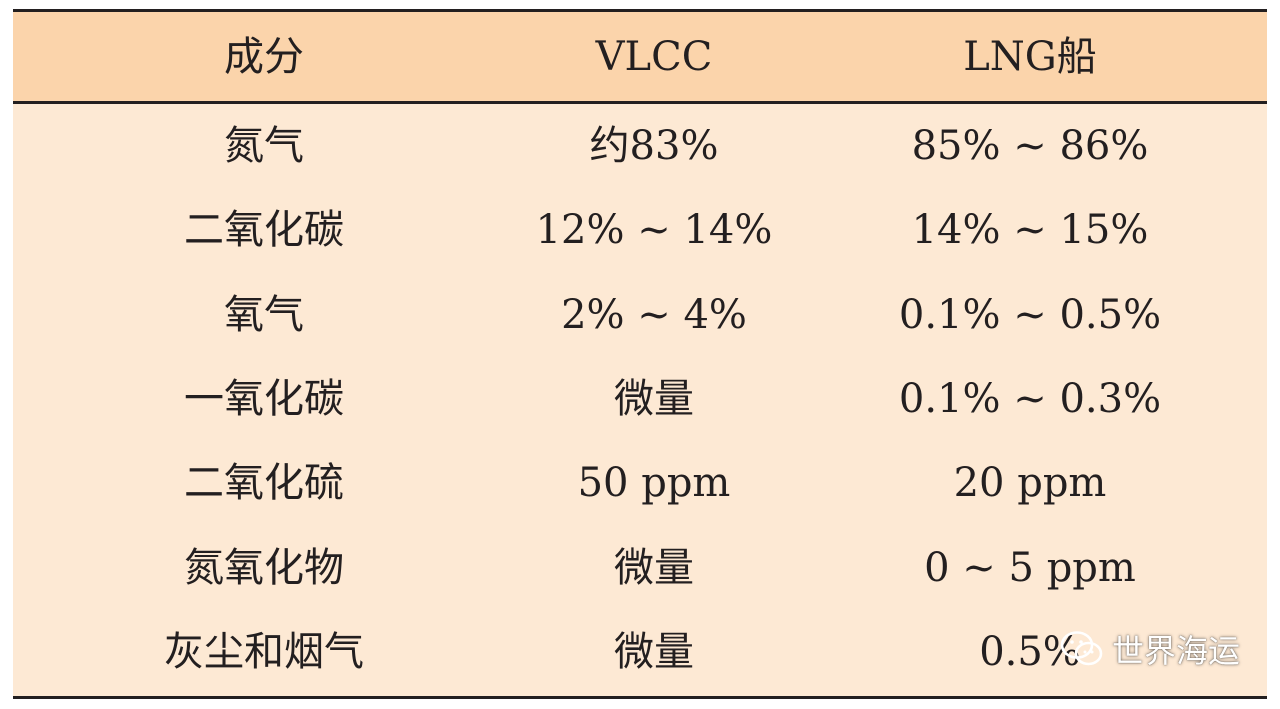 This screenshot has width=1280, height=709. What do you see at coordinates (264, 56) in the screenshot?
I see `header-component: 成分` at bounding box center [264, 56].